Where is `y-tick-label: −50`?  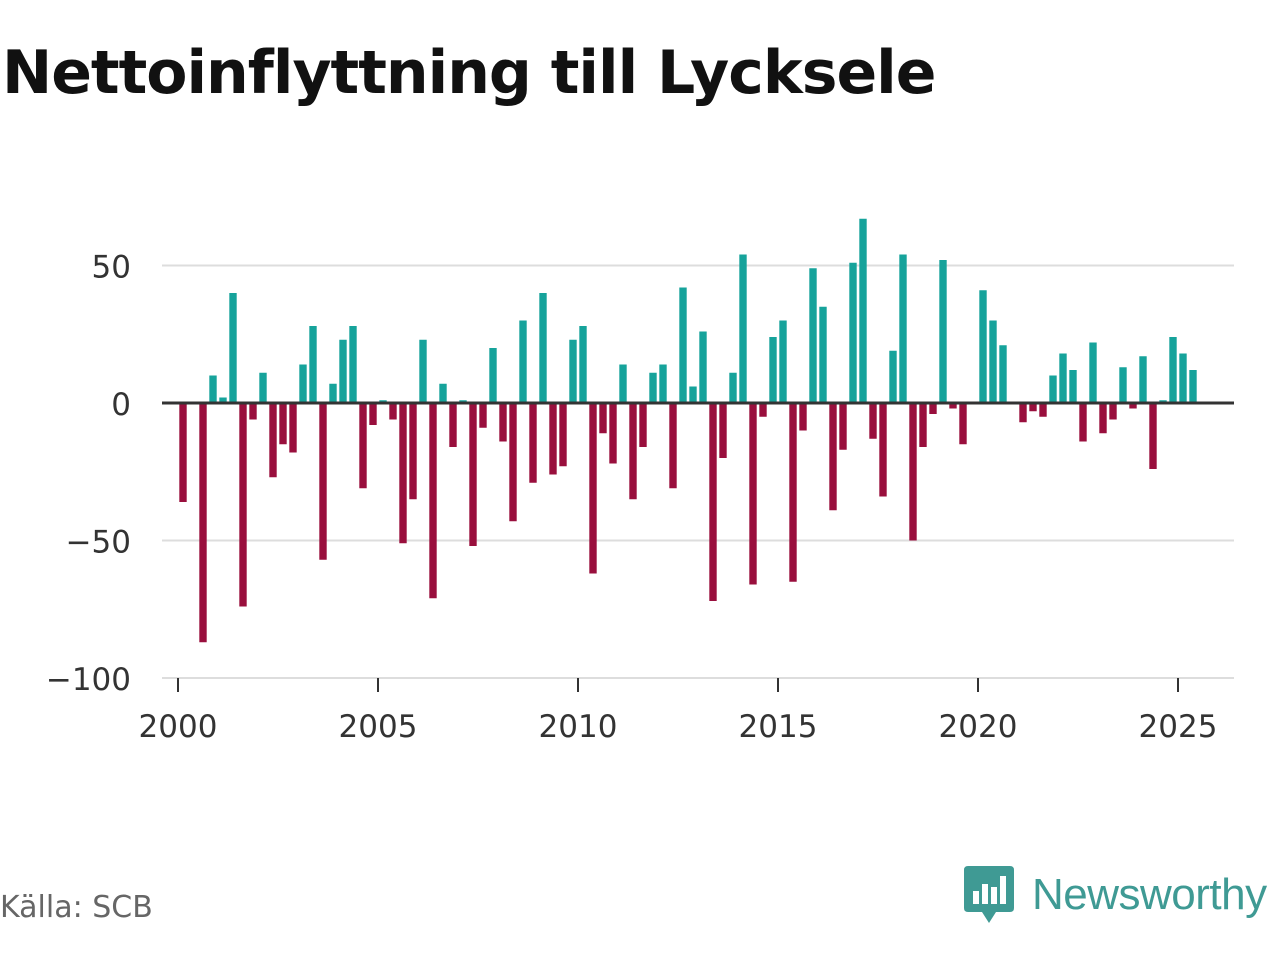 y-tick-label: −50 is located at coordinates (98, 543).